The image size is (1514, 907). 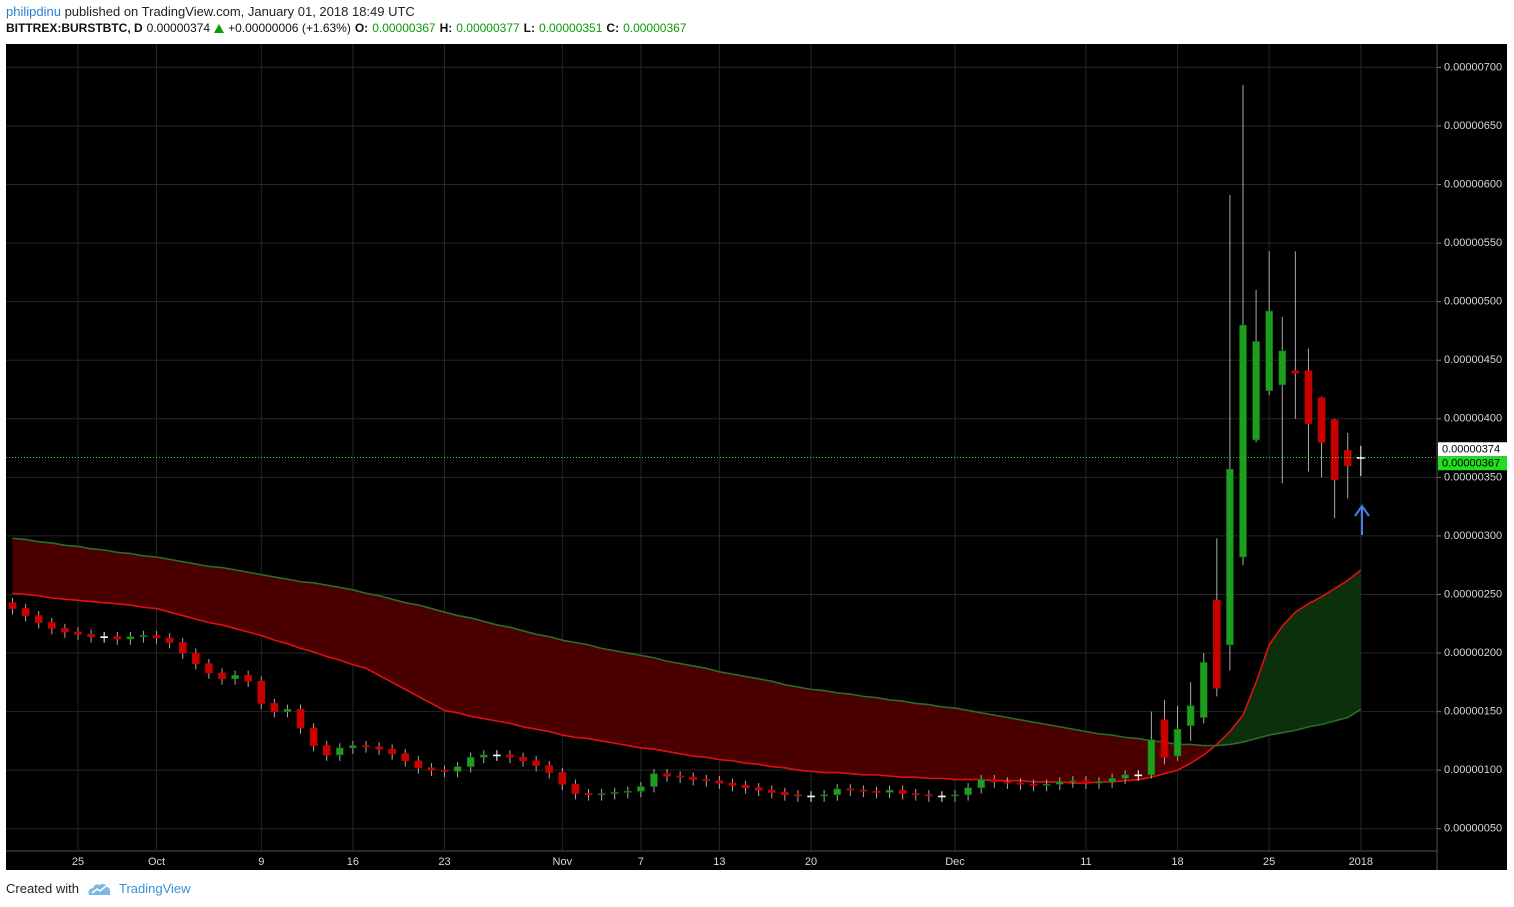 I want to click on annotation-arrow, so click(x=1362, y=519).